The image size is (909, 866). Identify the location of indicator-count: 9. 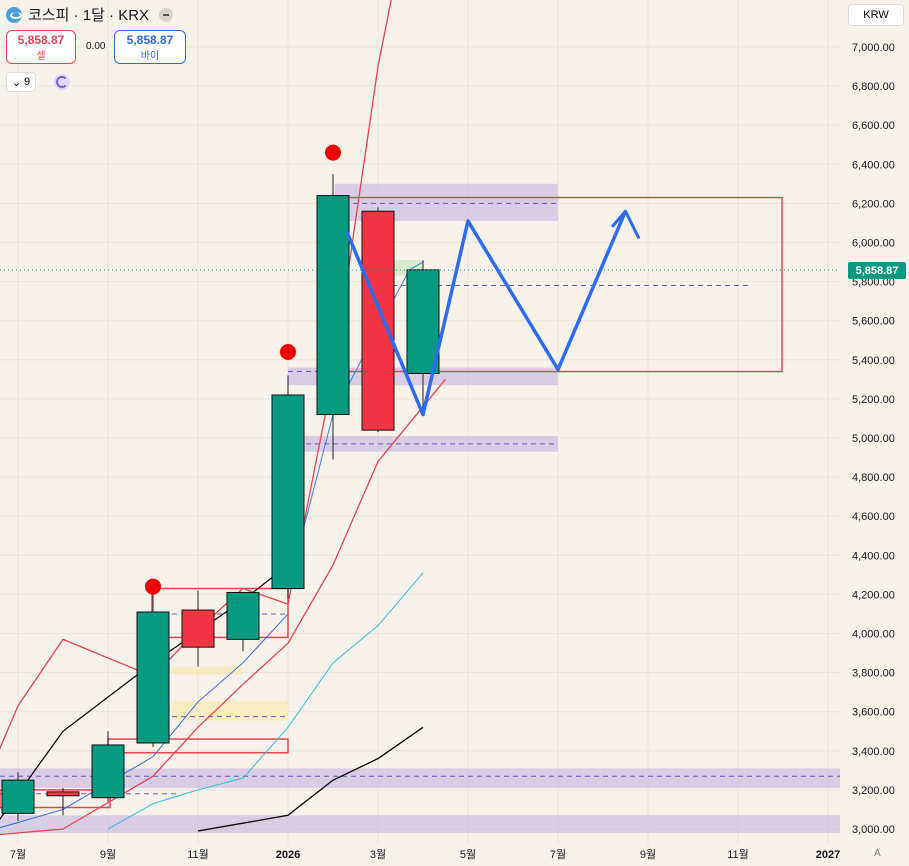
(27, 82).